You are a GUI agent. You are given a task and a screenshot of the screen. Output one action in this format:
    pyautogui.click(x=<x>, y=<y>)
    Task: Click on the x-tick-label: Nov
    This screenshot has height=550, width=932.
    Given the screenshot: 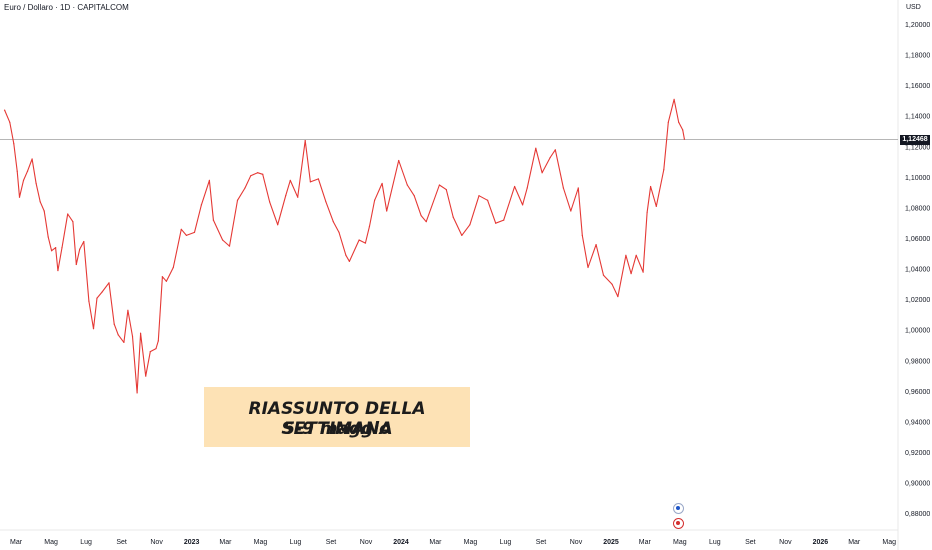 What is the action you would take?
    pyautogui.click(x=785, y=542)
    